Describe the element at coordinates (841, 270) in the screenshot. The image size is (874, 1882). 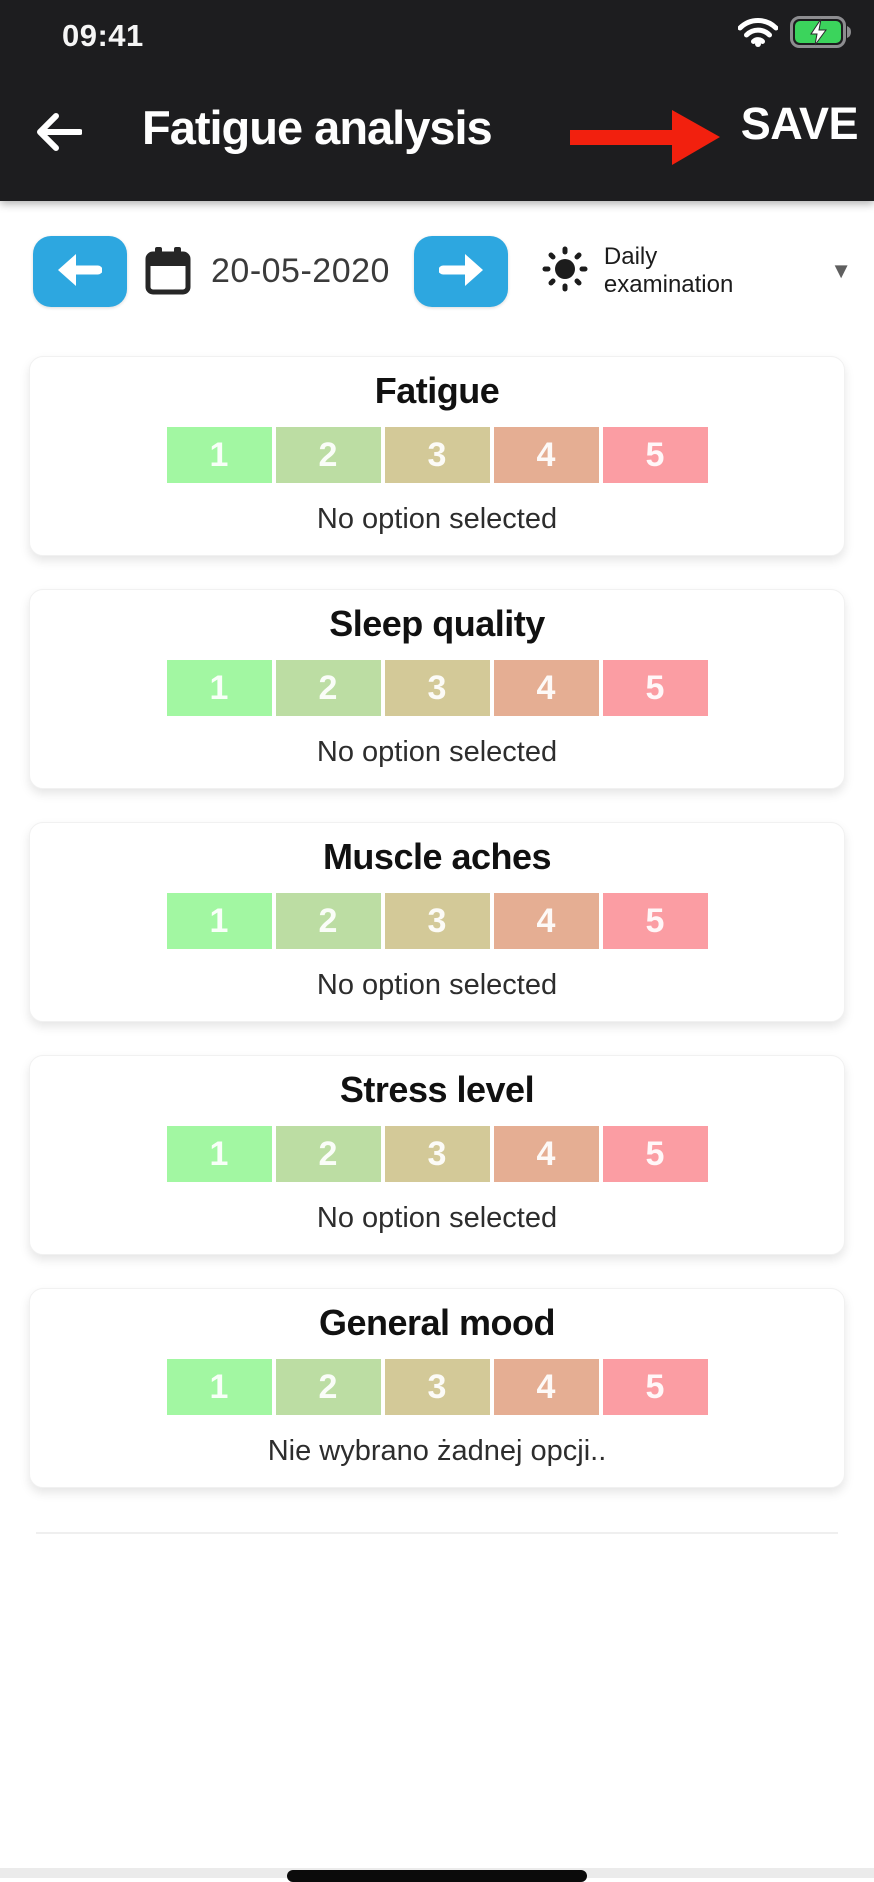
I see `chevron-down-icon: ▼` at that location.